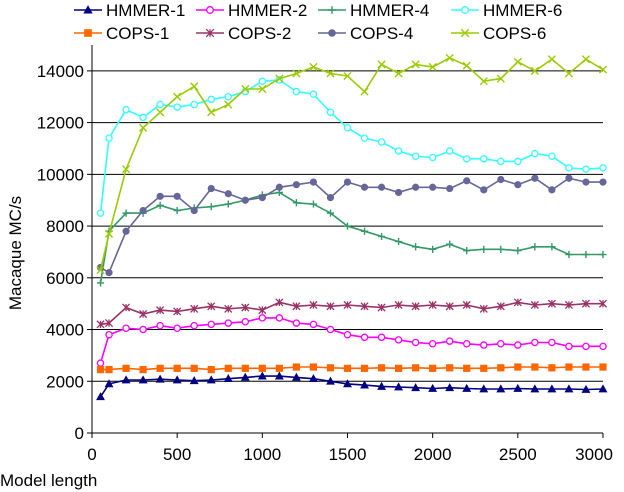  I want to click on legend-item-cops-6: COPS-6, so click(498, 33).